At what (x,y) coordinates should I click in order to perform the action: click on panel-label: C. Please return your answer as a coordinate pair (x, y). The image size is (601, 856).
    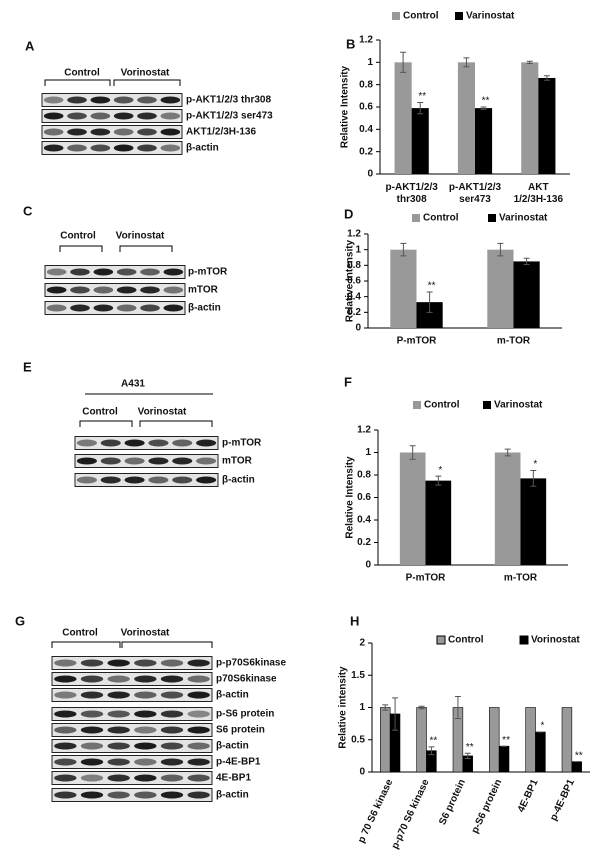
    Looking at the image, I should click on (28, 210).